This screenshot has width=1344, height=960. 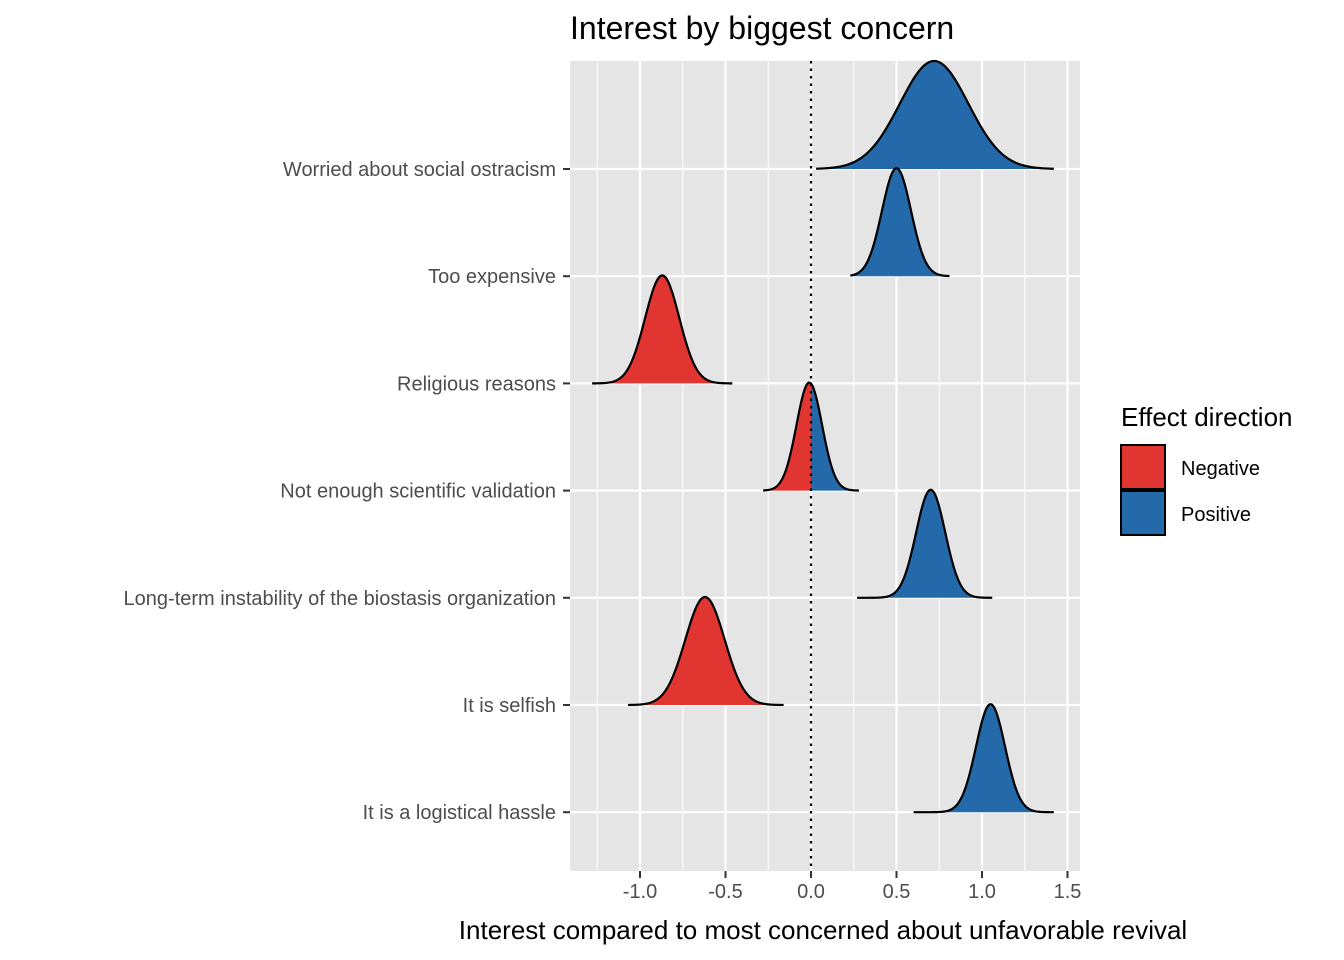 What do you see at coordinates (982, 892) in the screenshot?
I see `x-tick-label: 1.0` at bounding box center [982, 892].